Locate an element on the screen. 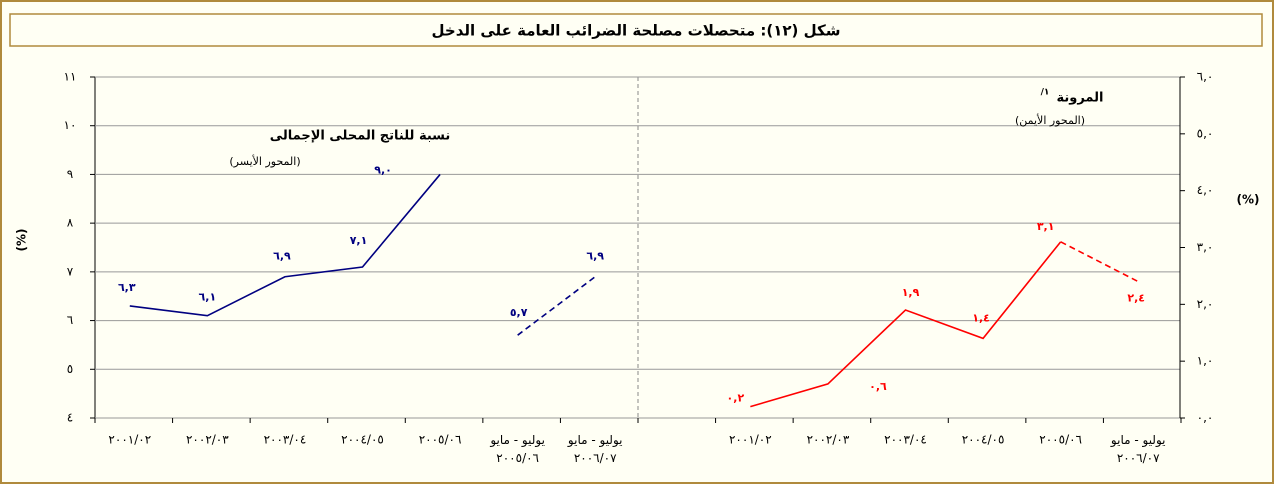 The height and width of the screenshot is (484, 1274). y-tick-label: ٦,٠ is located at coordinates (1205, 77).